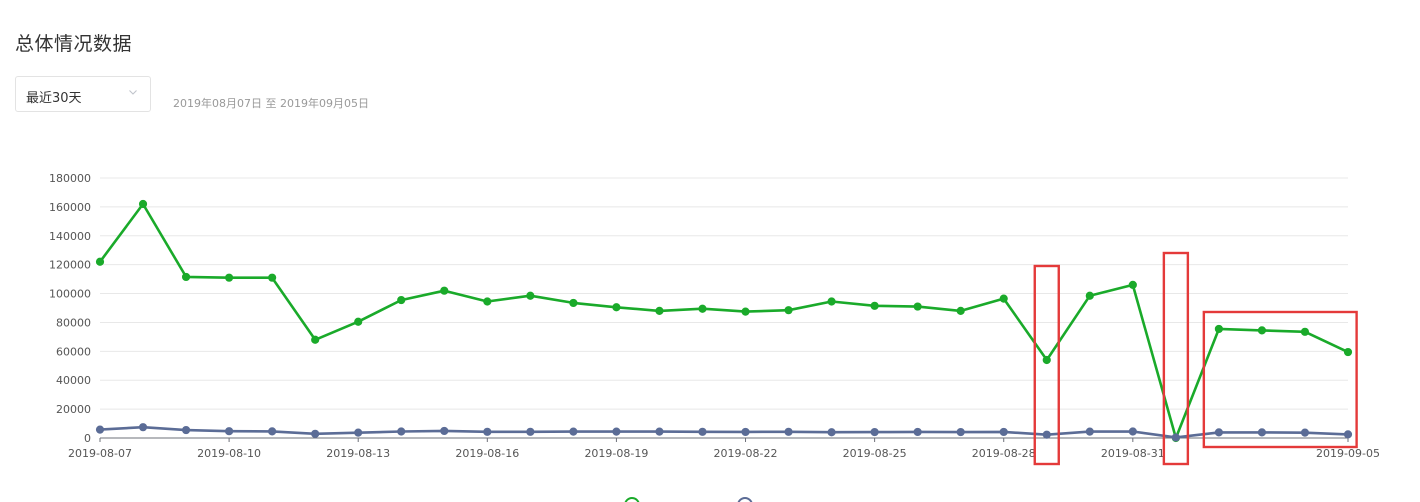  Describe the element at coordinates (83, 94) in the screenshot. I see `date-range-select: 最近30天` at that location.